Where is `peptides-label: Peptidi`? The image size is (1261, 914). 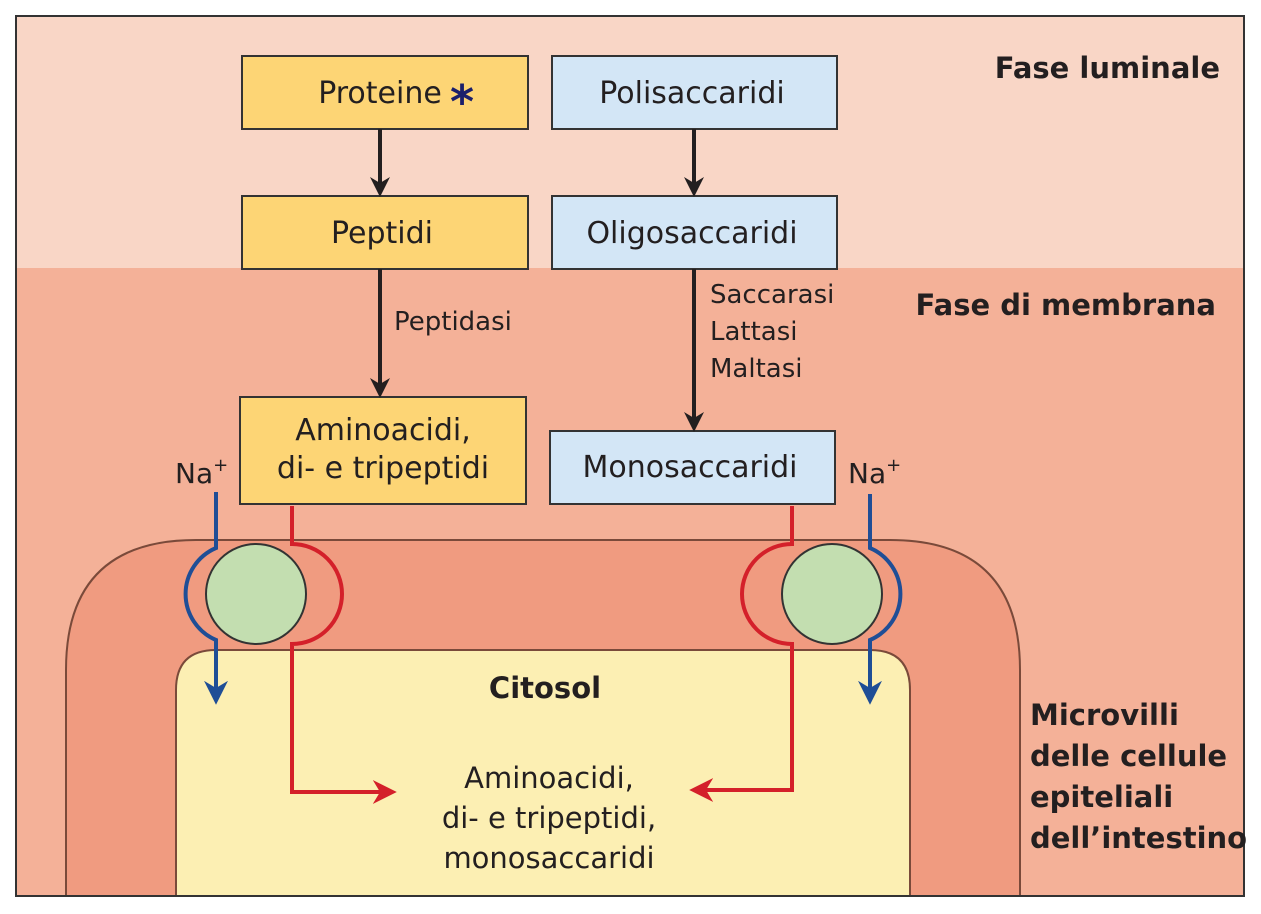 peptides-label: Peptidi is located at coordinates (382, 233).